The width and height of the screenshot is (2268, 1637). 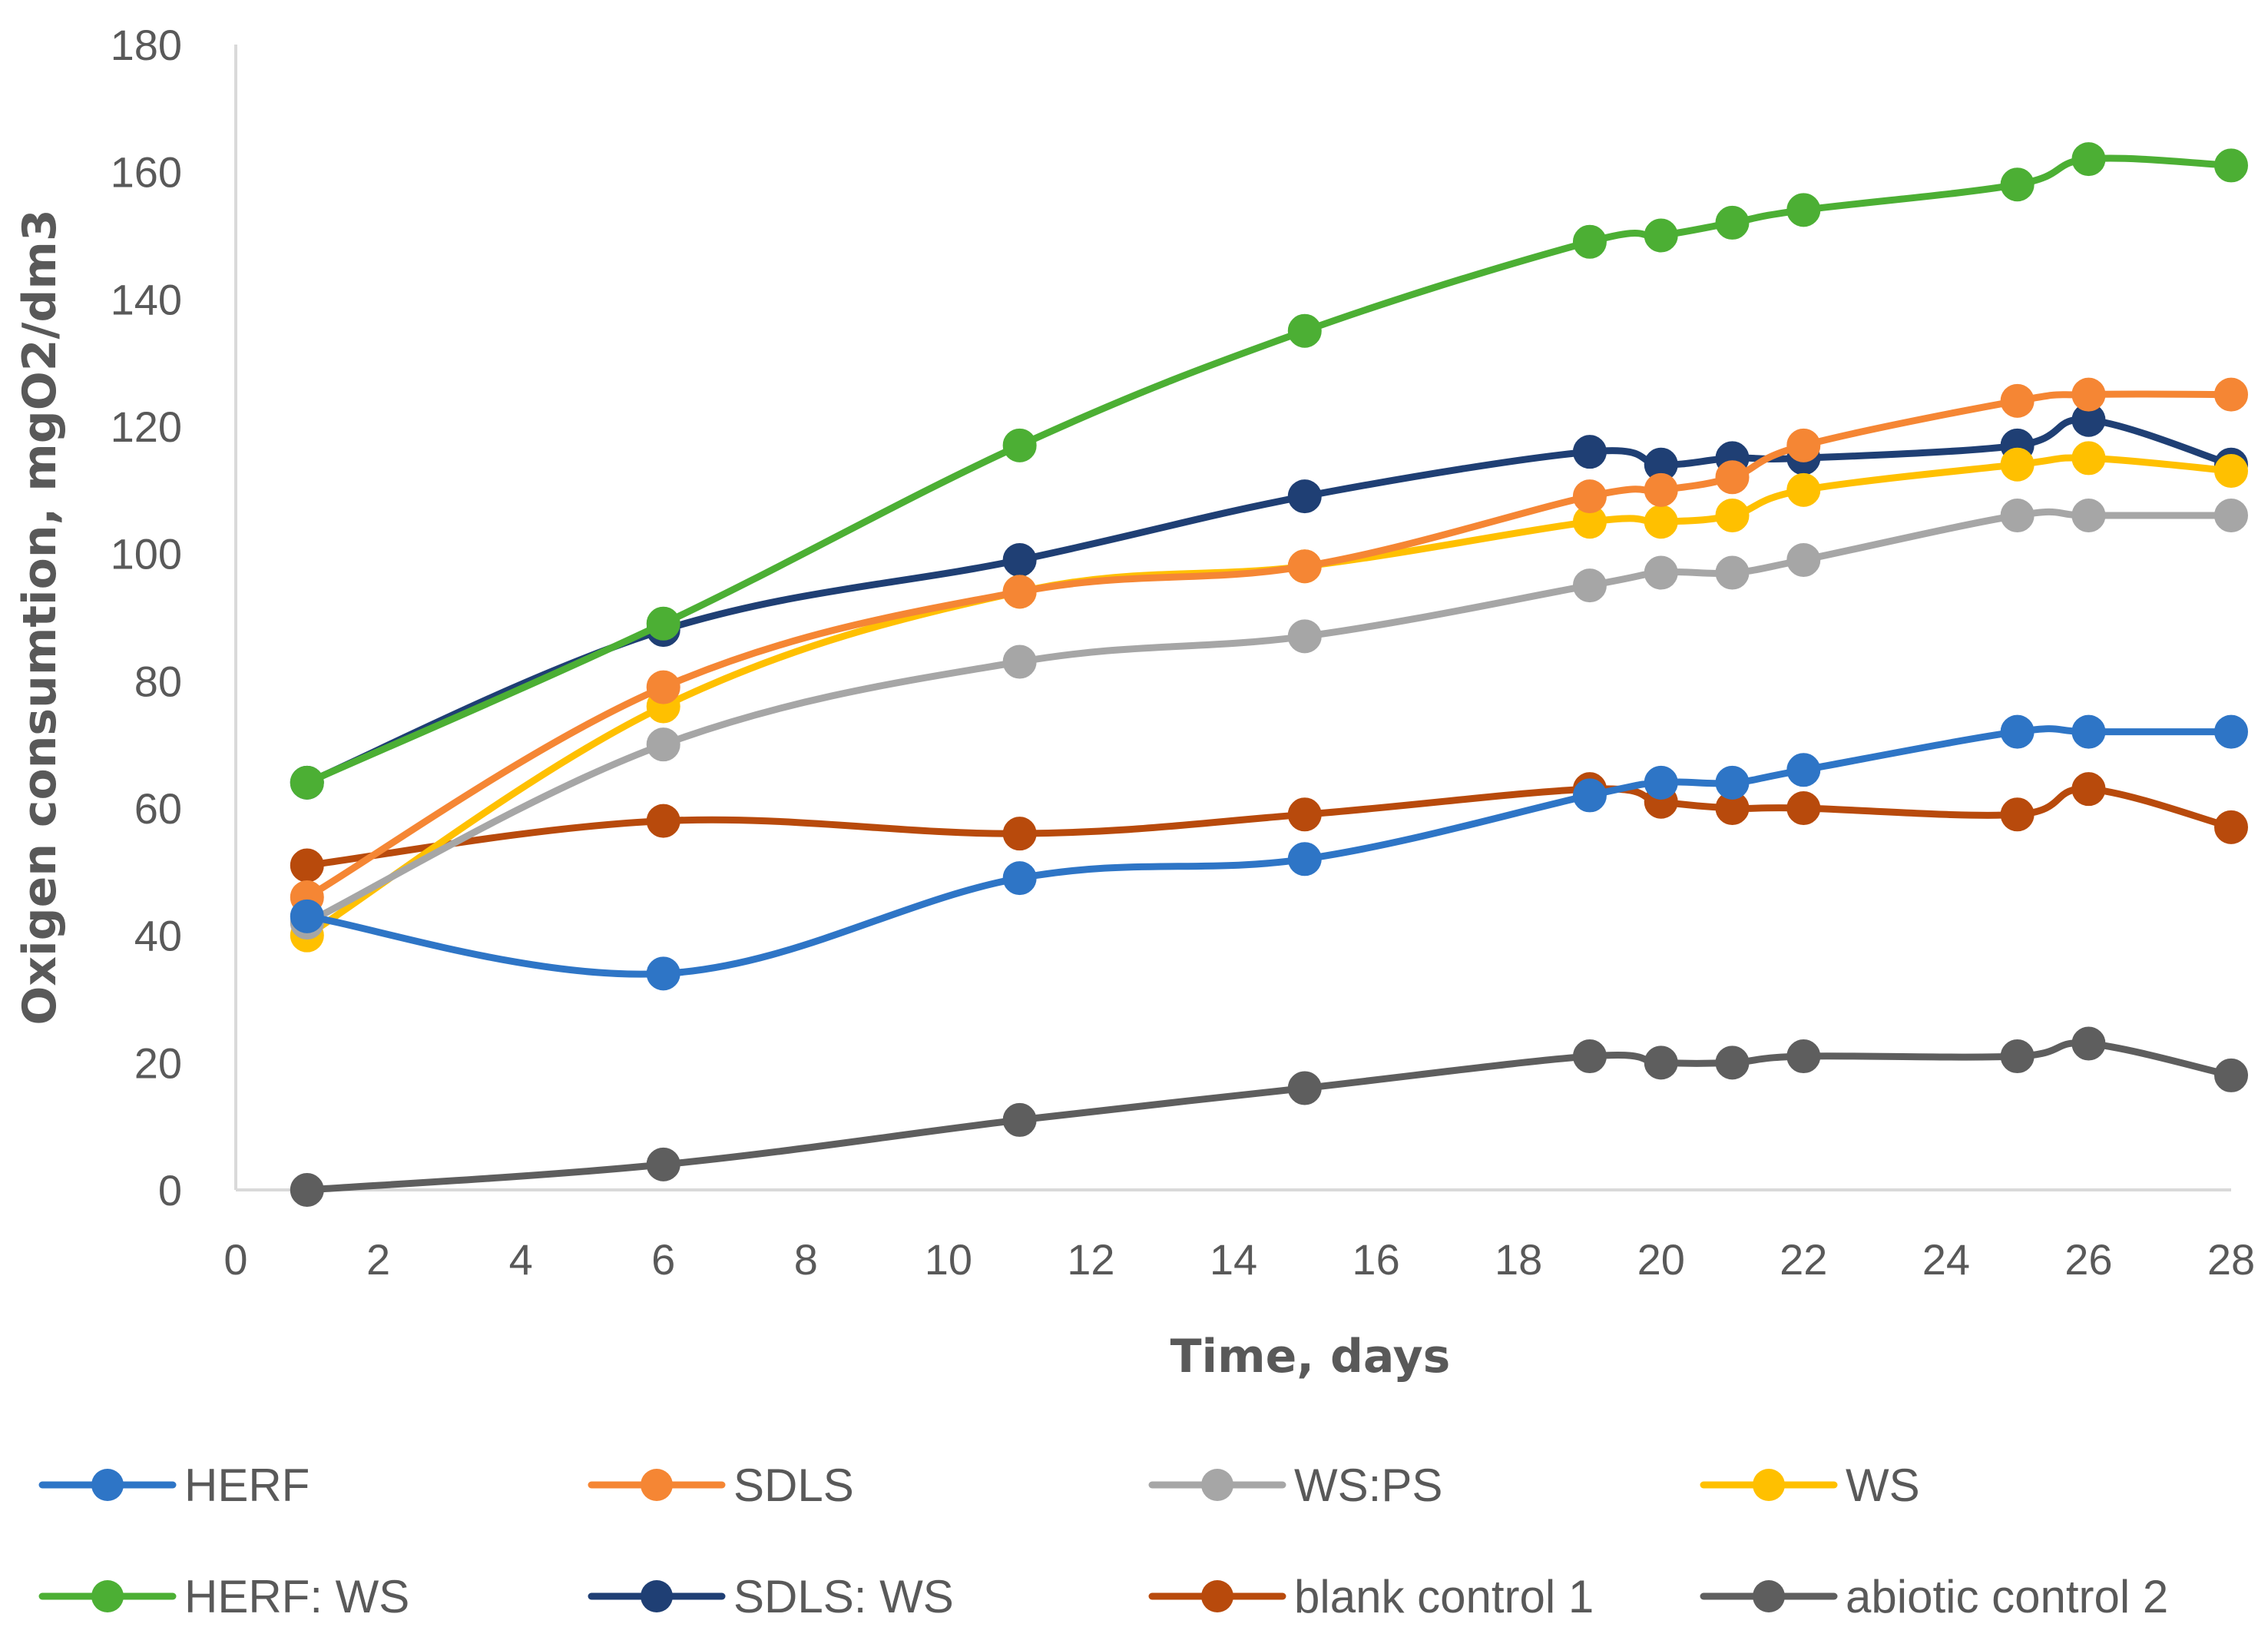 What do you see at coordinates (146, 617) in the screenshot?
I see `y-tick-labels: 0 20 40 60 80 100 120 140 160 180` at bounding box center [146, 617].